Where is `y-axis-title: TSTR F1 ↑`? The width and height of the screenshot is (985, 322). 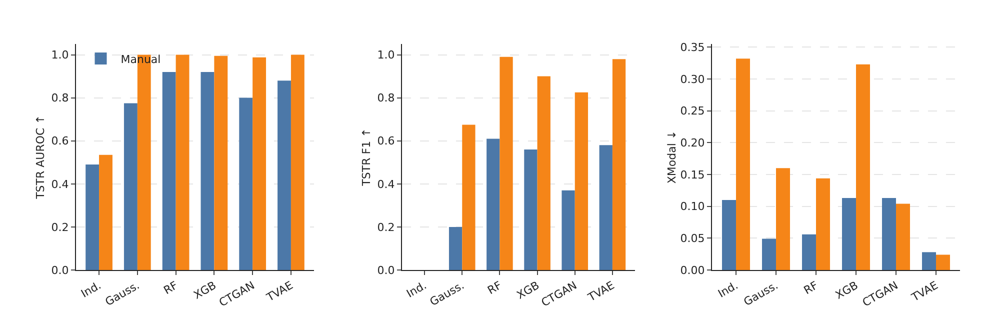 y-axis-title: TSTR F1 ↑ is located at coordinates (366, 157).